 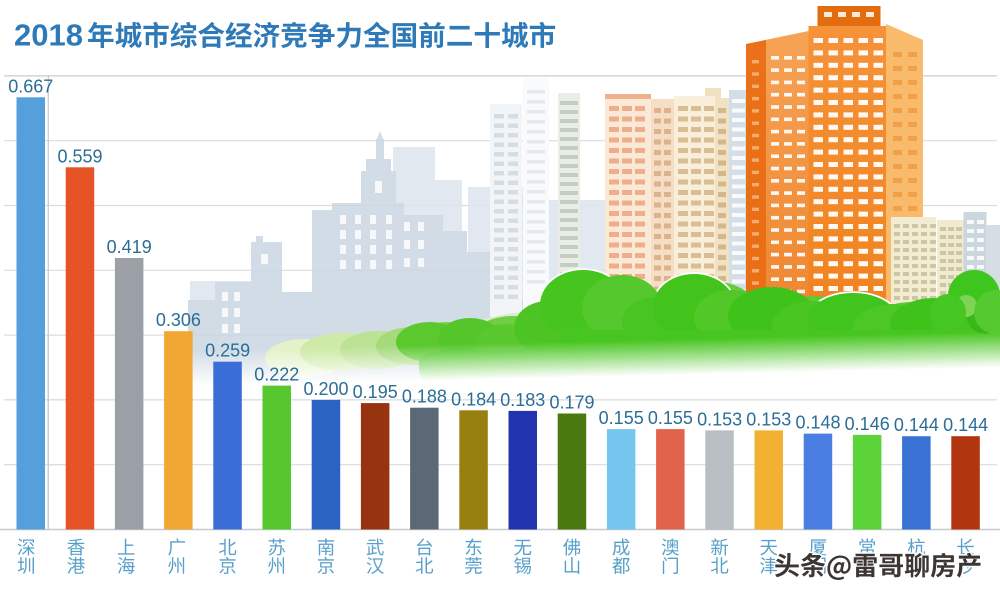 What do you see at coordinates (48, 35) in the screenshot?
I see `svg-text: 2018` at bounding box center [48, 35].